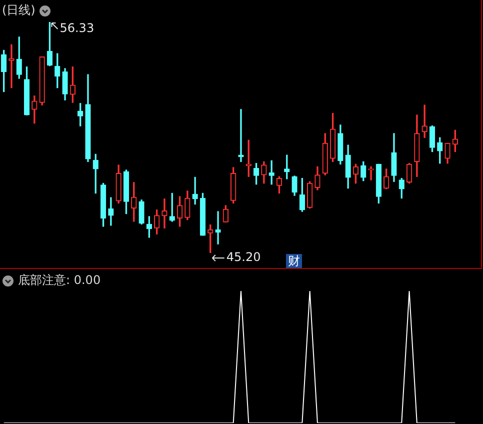 The height and width of the screenshot is (424, 483). I want to click on chart-title: (日线), so click(19, 10).